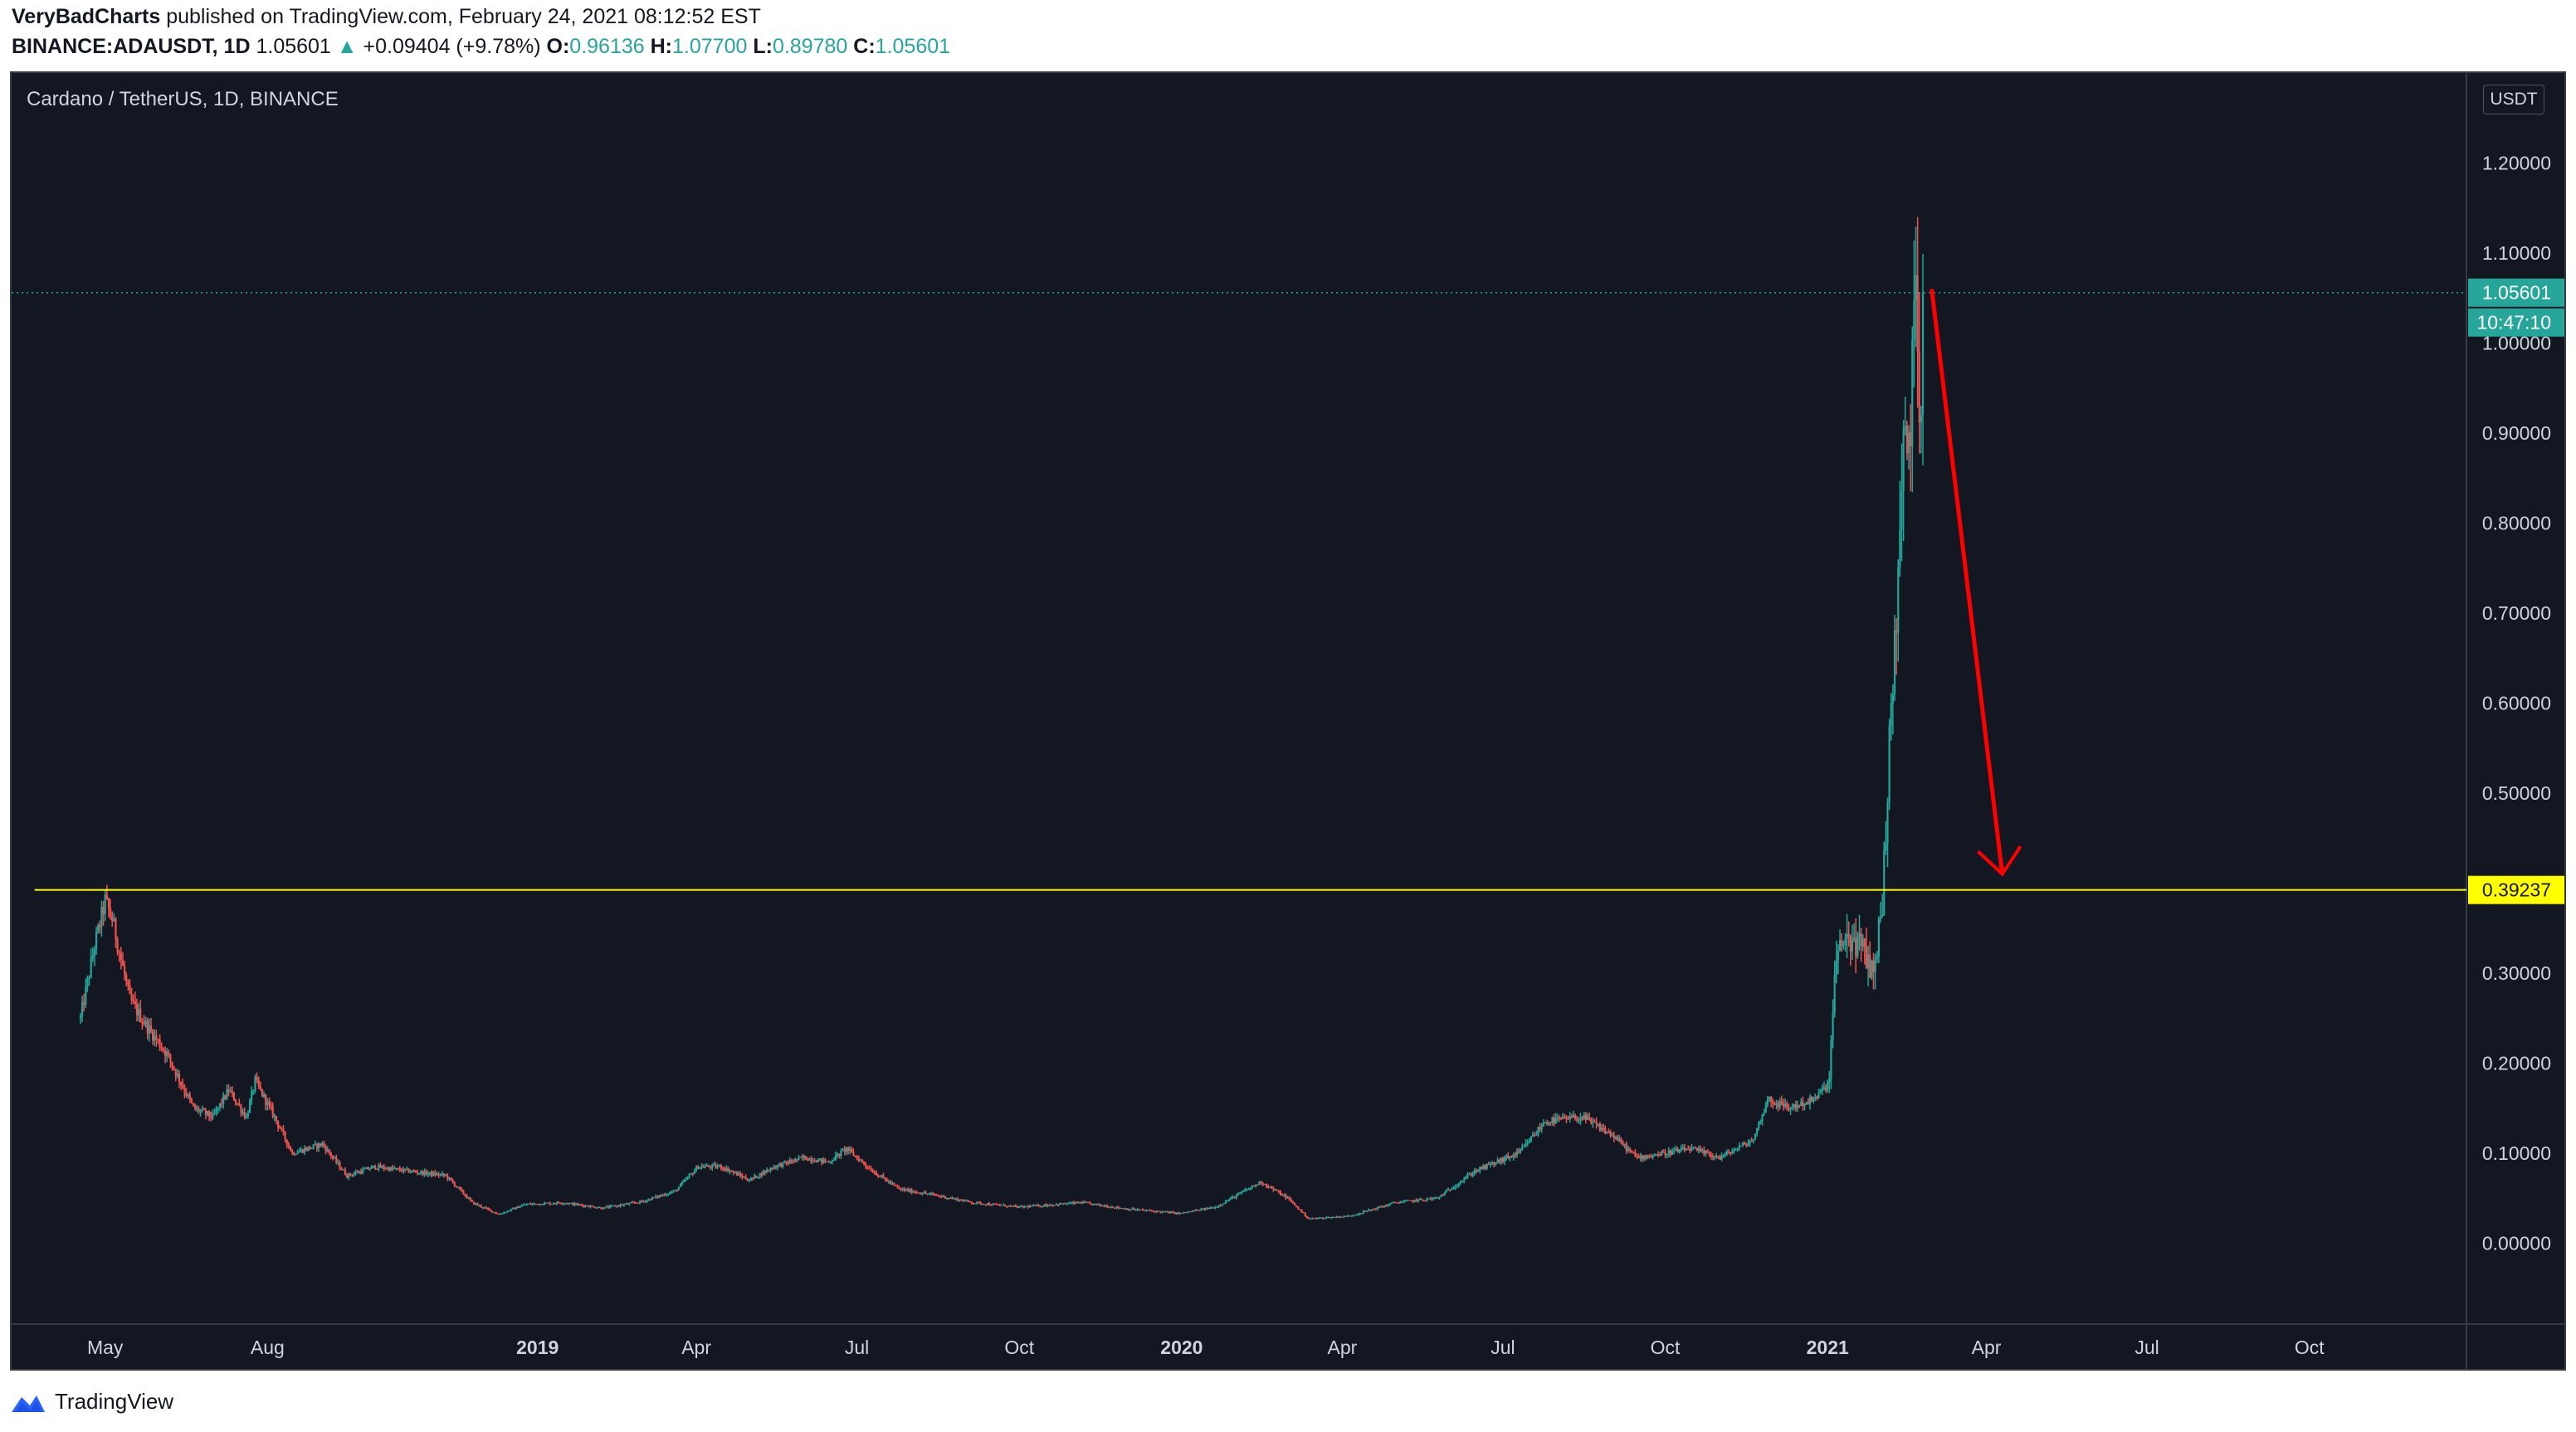 This screenshot has height=1432, width=2576. What do you see at coordinates (87, 16) in the screenshot?
I see `author-name: VeryBadCharts` at bounding box center [87, 16].